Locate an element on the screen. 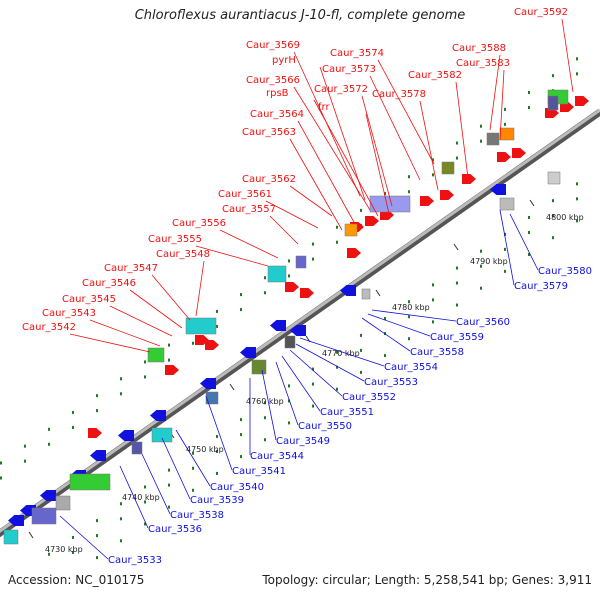 This screenshot has width=600, height=600. gene-label: Caur_3592 is located at coordinates (541, 12).